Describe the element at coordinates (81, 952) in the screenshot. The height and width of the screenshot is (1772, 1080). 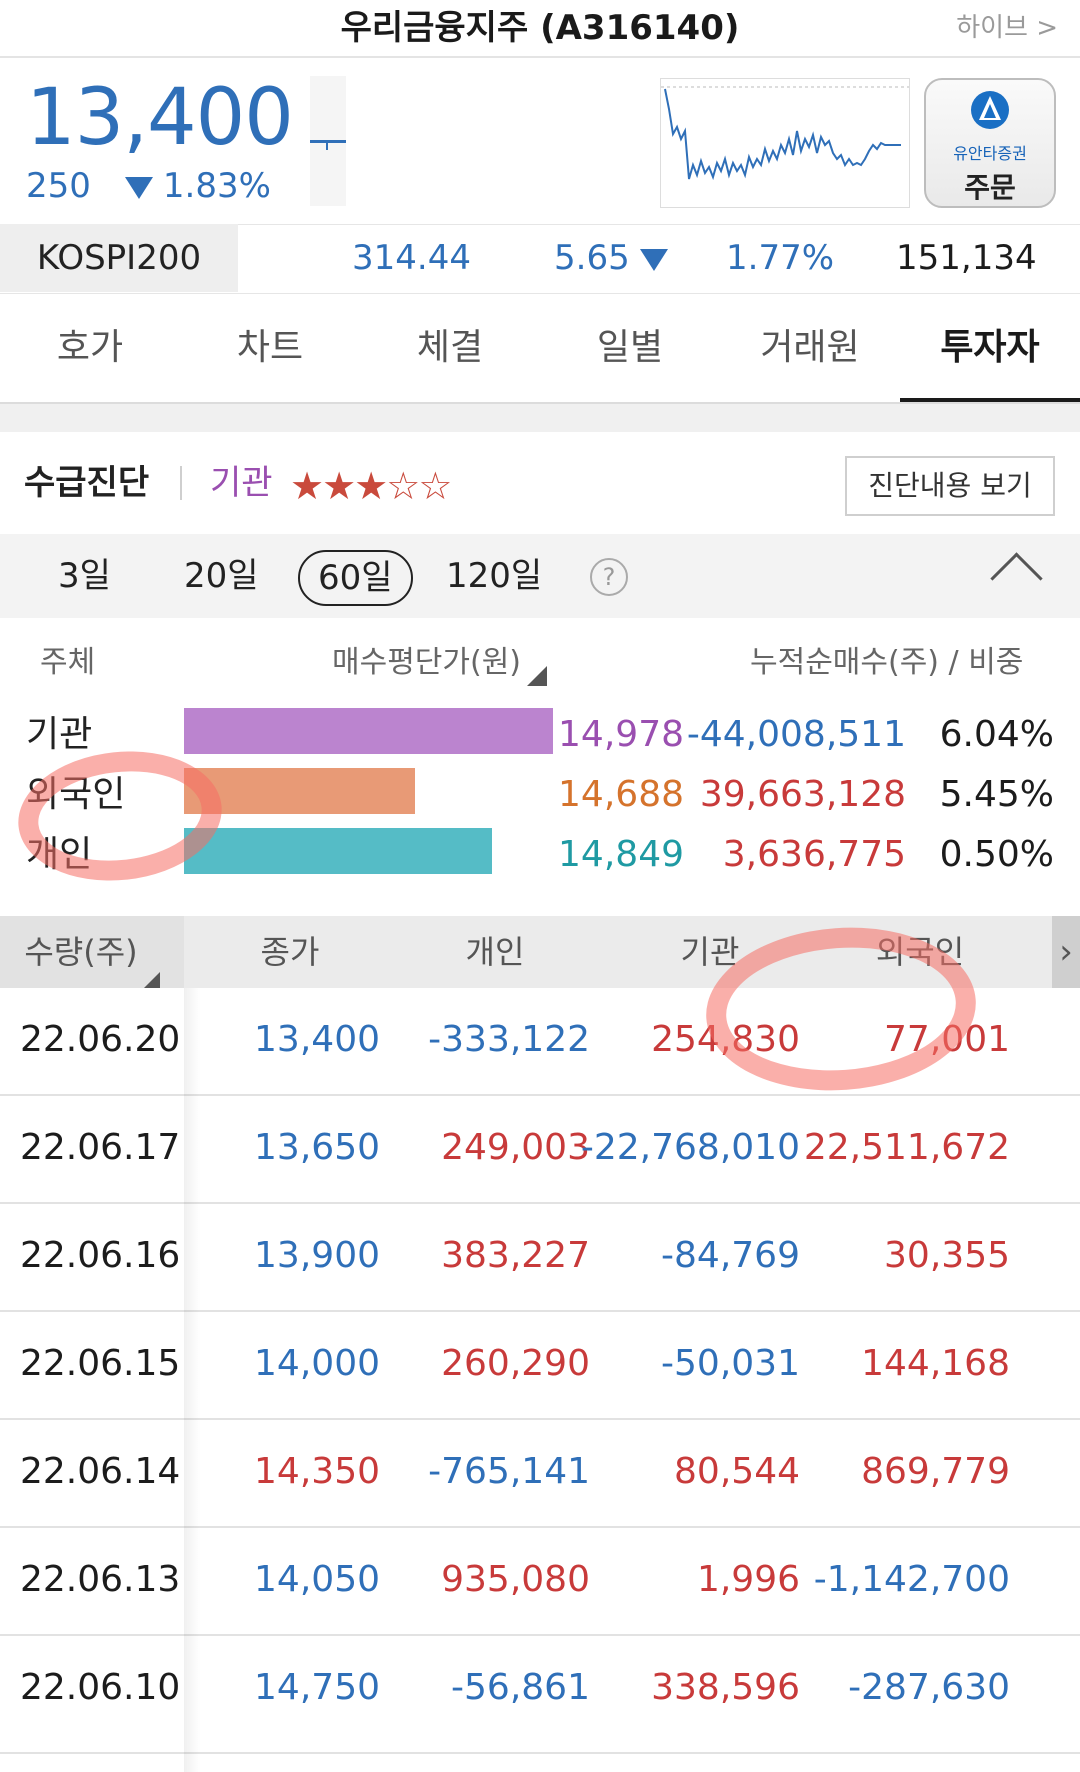
I see `header-quantity-label: 수량(주)` at that location.